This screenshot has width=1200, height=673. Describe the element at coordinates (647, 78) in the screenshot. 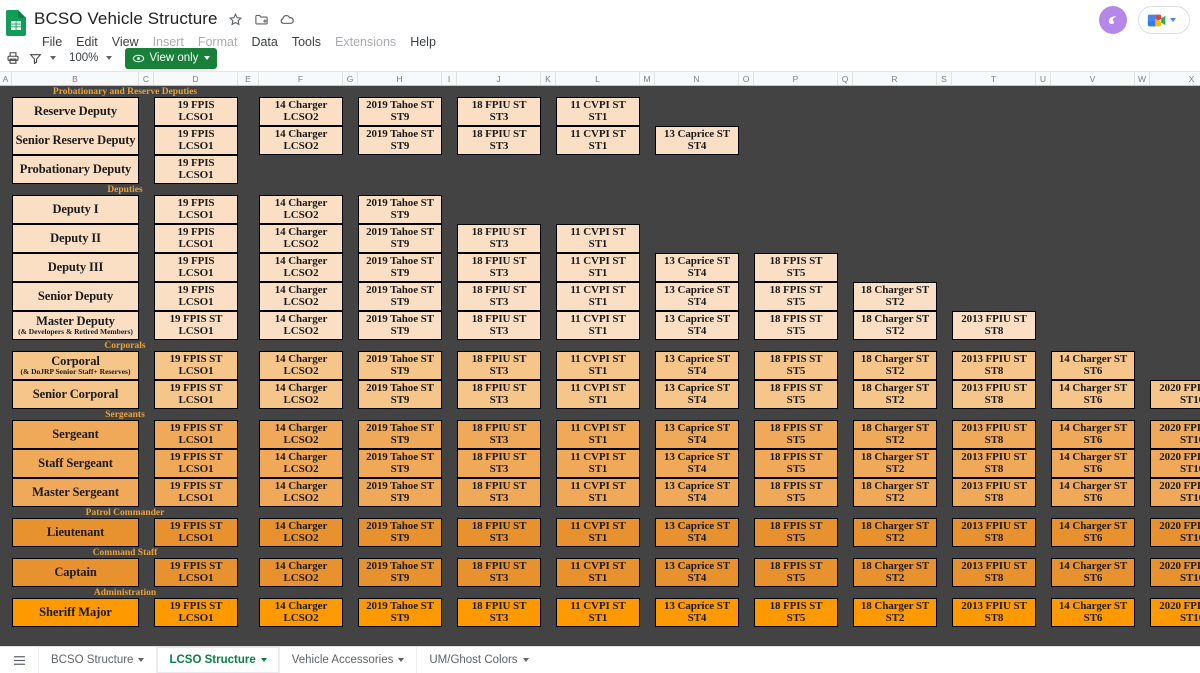

I see `column-header-m: M` at that location.